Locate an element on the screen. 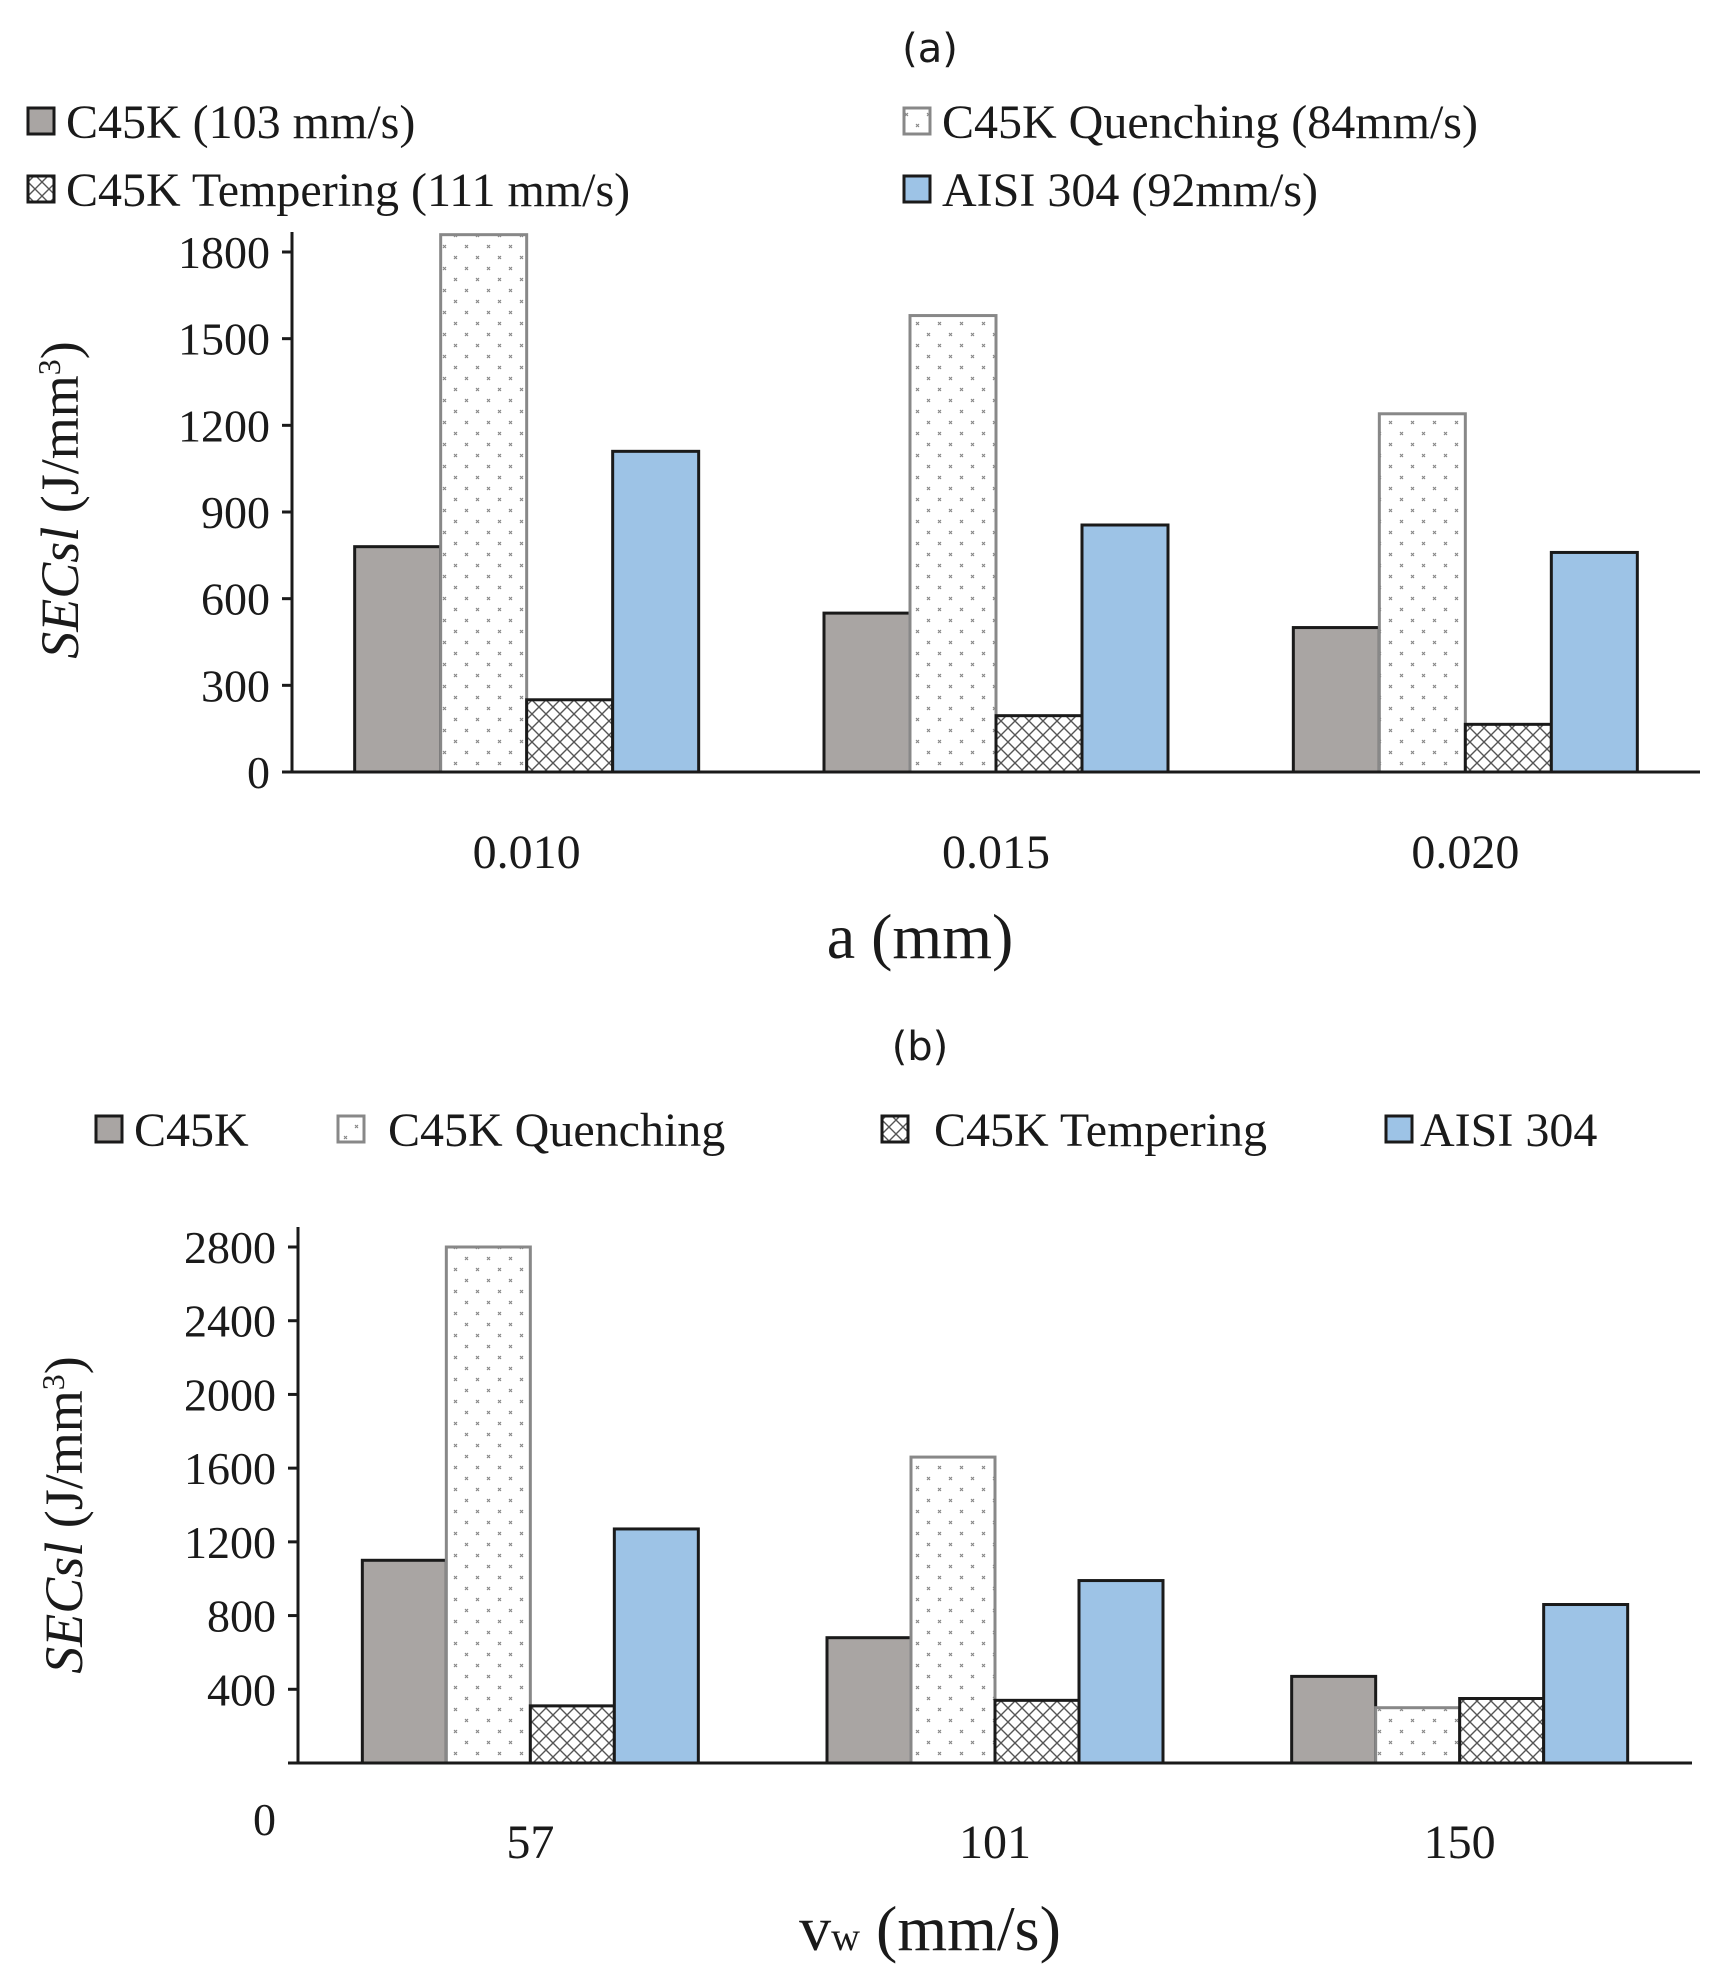 This screenshot has height=1967, width=1714. y-tick-label-a: 0 is located at coordinates (258, 772).